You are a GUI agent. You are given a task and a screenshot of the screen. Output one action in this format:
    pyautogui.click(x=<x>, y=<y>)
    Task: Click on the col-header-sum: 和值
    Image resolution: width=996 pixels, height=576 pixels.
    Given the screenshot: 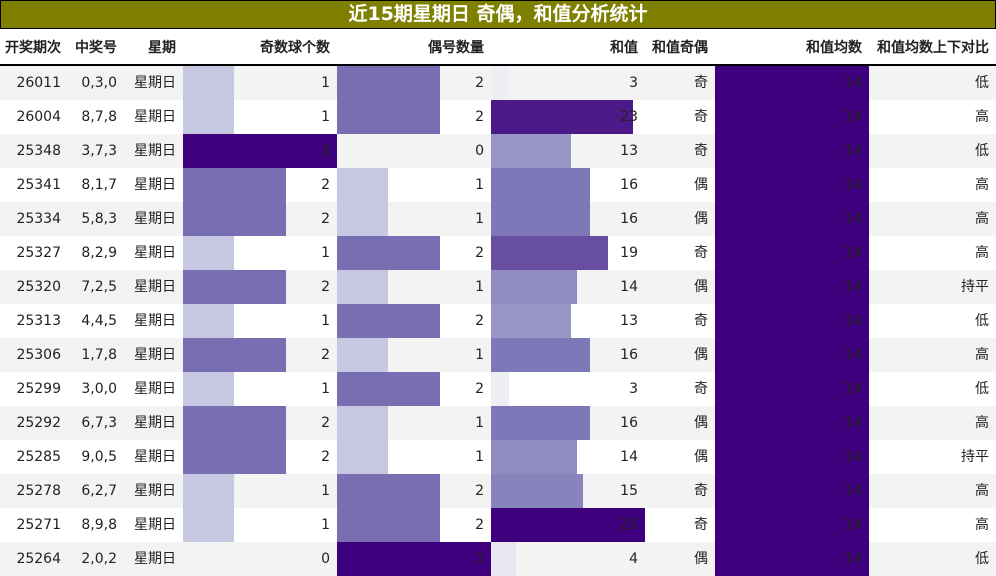 What is the action you would take?
    pyautogui.click(x=624, y=47)
    